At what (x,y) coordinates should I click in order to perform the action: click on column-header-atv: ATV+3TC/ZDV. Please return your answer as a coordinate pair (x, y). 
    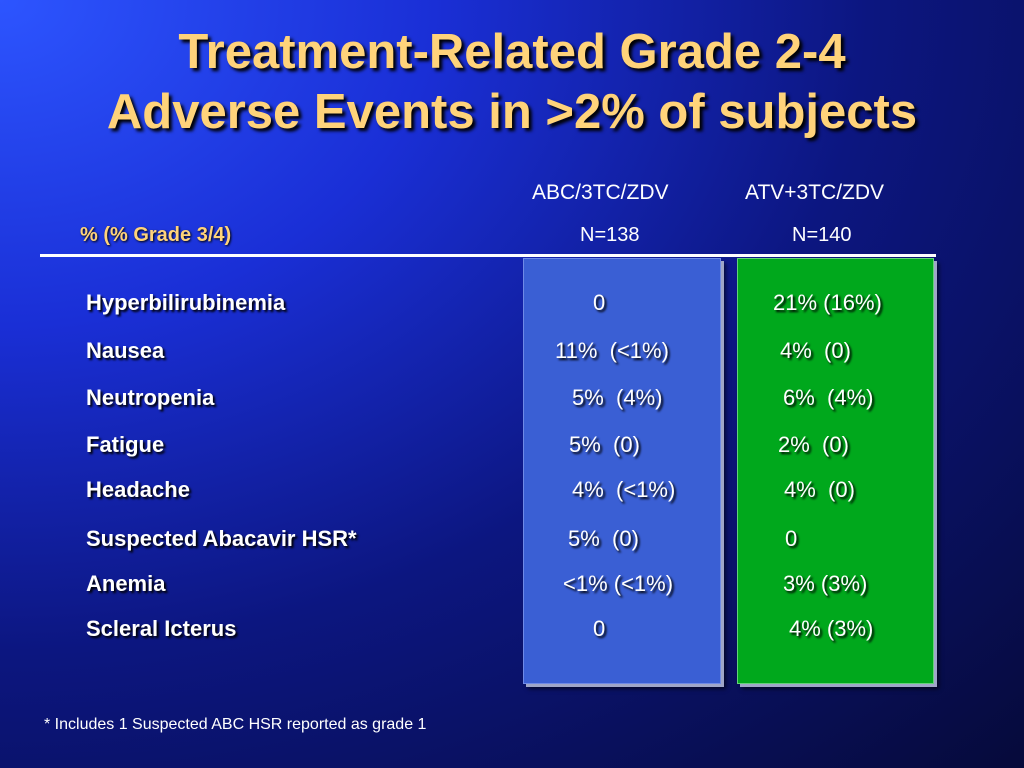
    Looking at the image, I should click on (815, 192).